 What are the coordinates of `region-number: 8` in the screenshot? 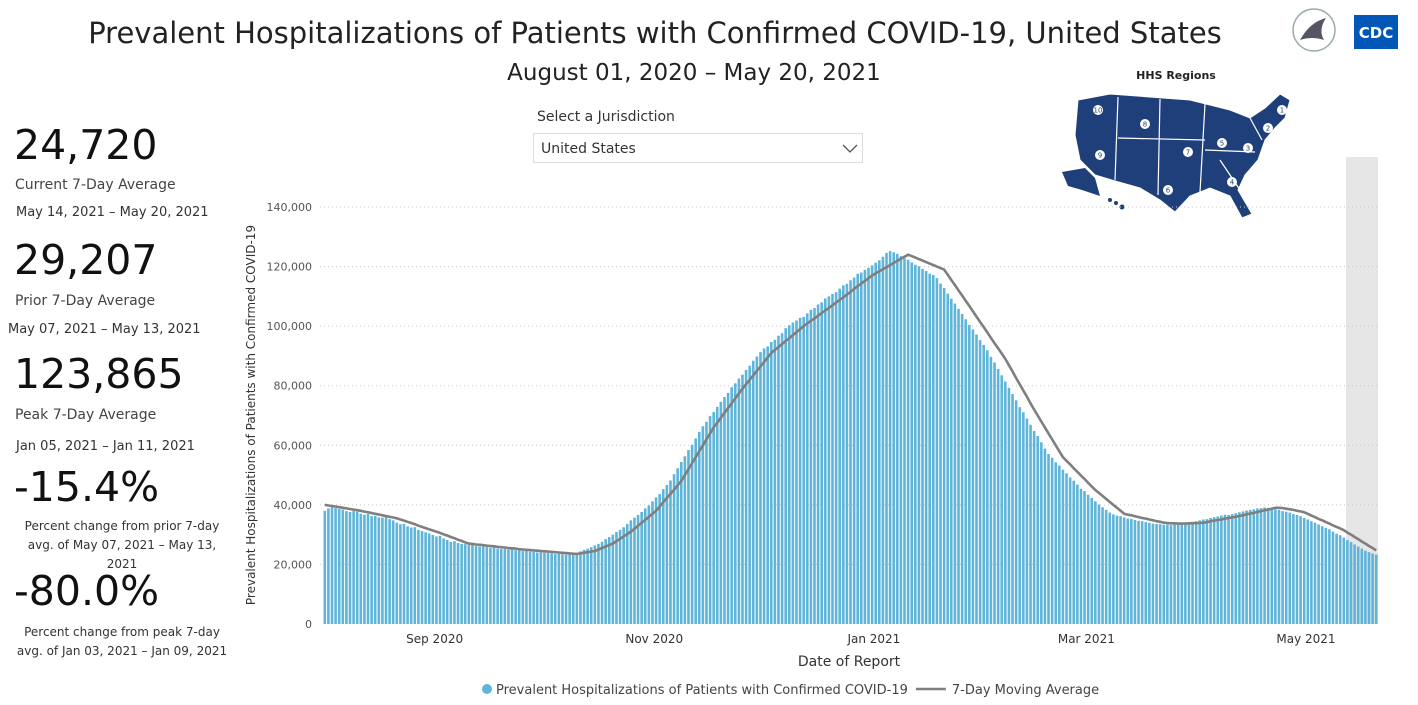 It's located at (1145, 125).